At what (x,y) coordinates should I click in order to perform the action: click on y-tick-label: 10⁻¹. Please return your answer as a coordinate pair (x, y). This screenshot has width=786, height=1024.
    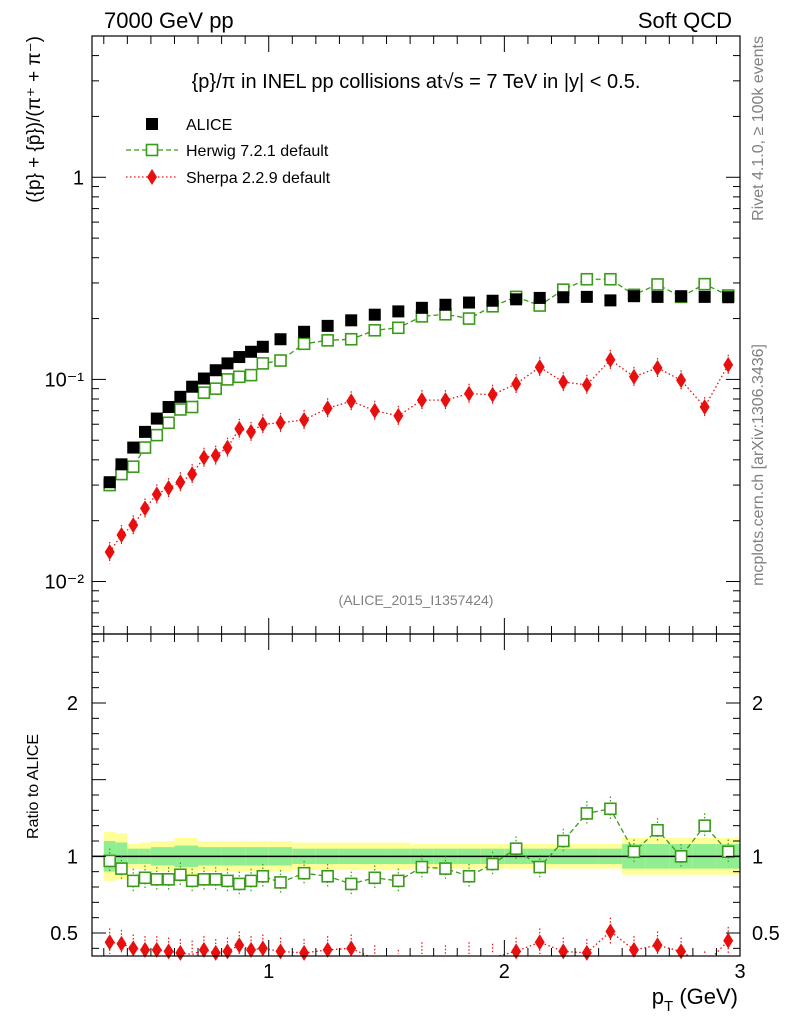
    Looking at the image, I should click on (65, 380).